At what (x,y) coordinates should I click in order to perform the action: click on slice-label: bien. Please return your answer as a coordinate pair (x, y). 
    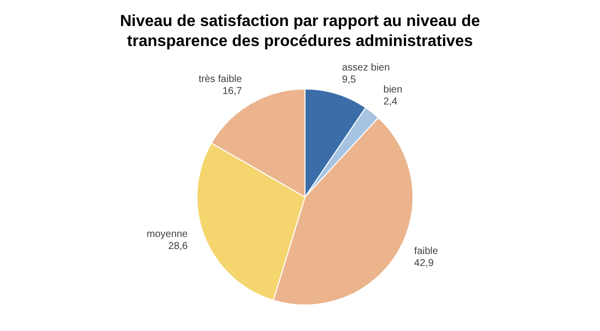
    Looking at the image, I should click on (392, 90).